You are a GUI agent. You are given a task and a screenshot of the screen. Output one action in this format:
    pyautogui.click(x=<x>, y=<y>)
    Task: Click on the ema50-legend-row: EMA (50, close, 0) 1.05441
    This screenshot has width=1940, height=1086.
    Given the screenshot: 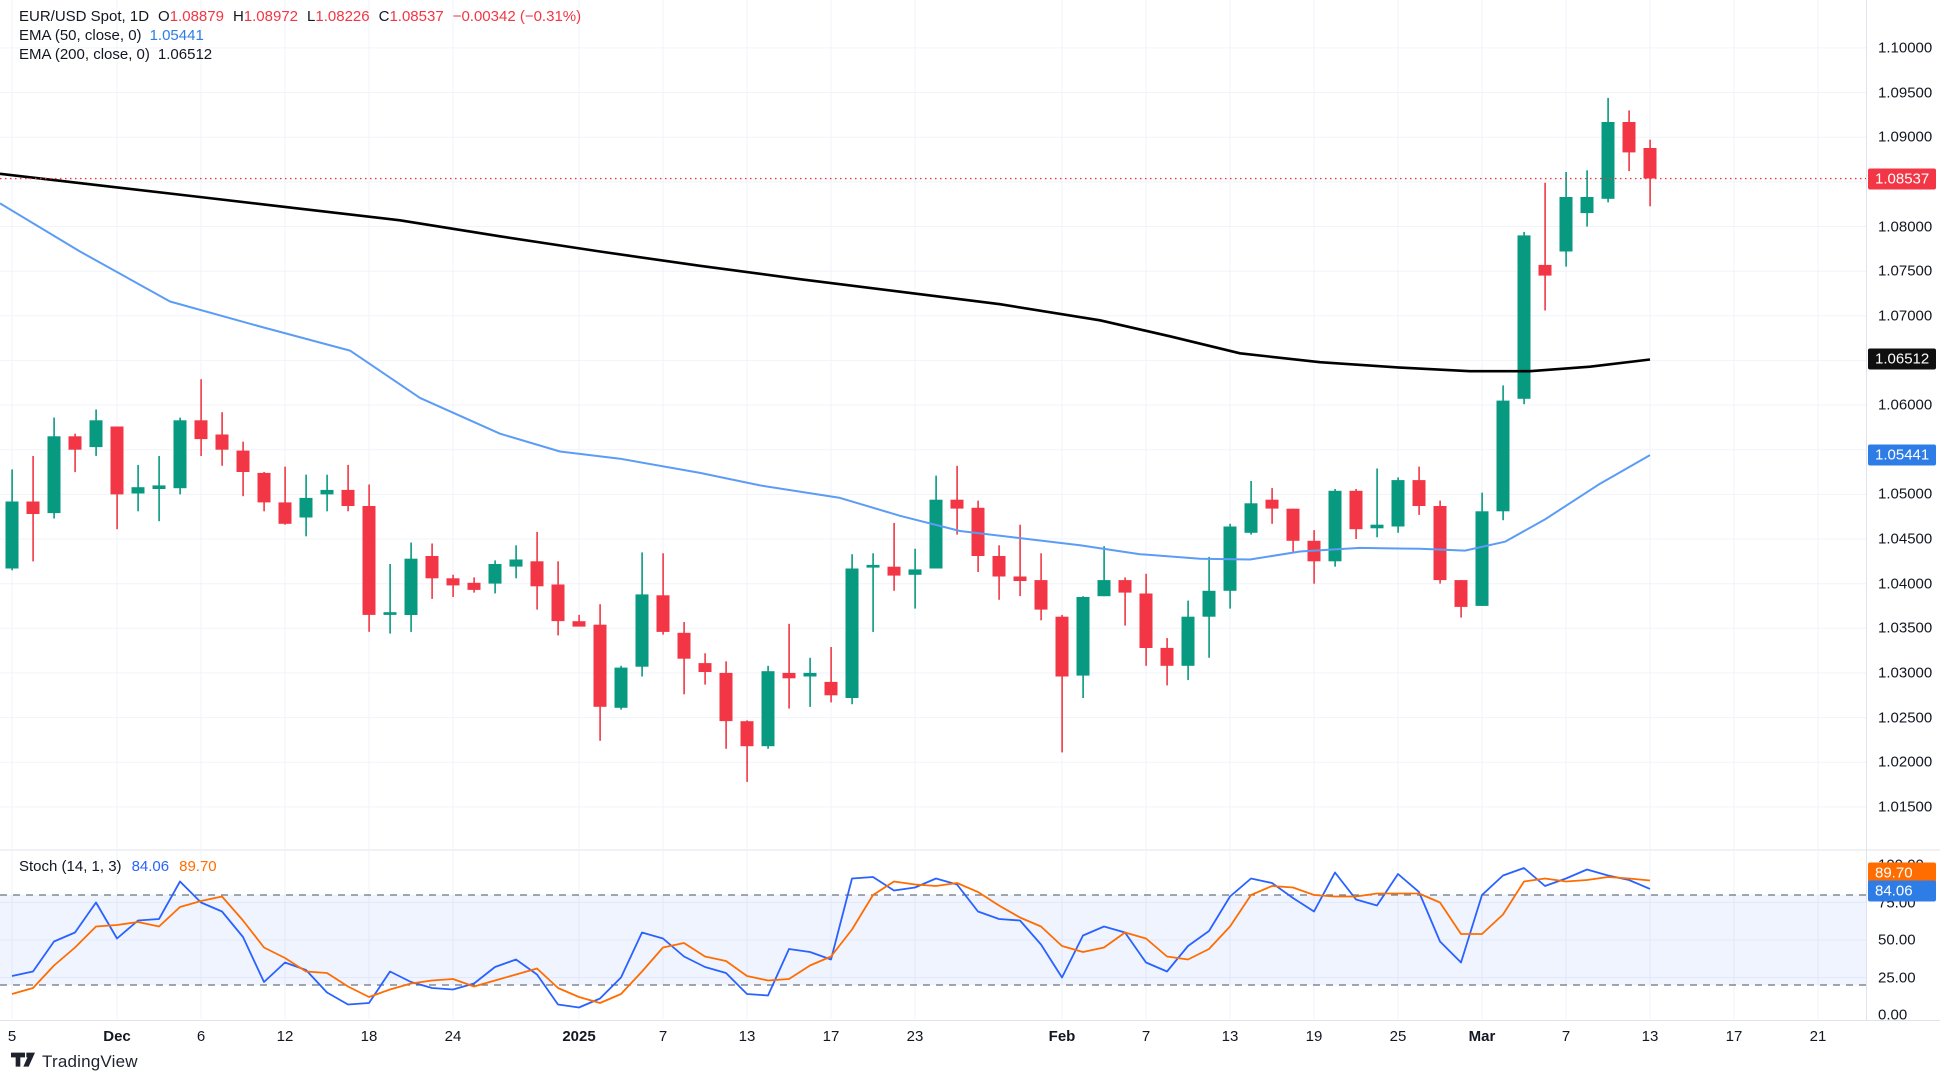 What is the action you would take?
    pyautogui.click(x=300, y=35)
    